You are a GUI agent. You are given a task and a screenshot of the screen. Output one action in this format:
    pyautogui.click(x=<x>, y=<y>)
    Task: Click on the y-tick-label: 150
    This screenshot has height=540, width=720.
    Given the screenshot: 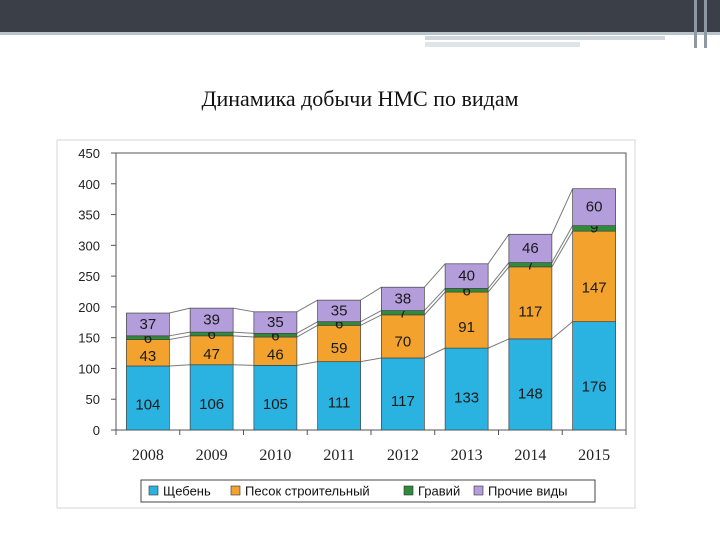 What is the action you would take?
    pyautogui.click(x=89, y=338)
    